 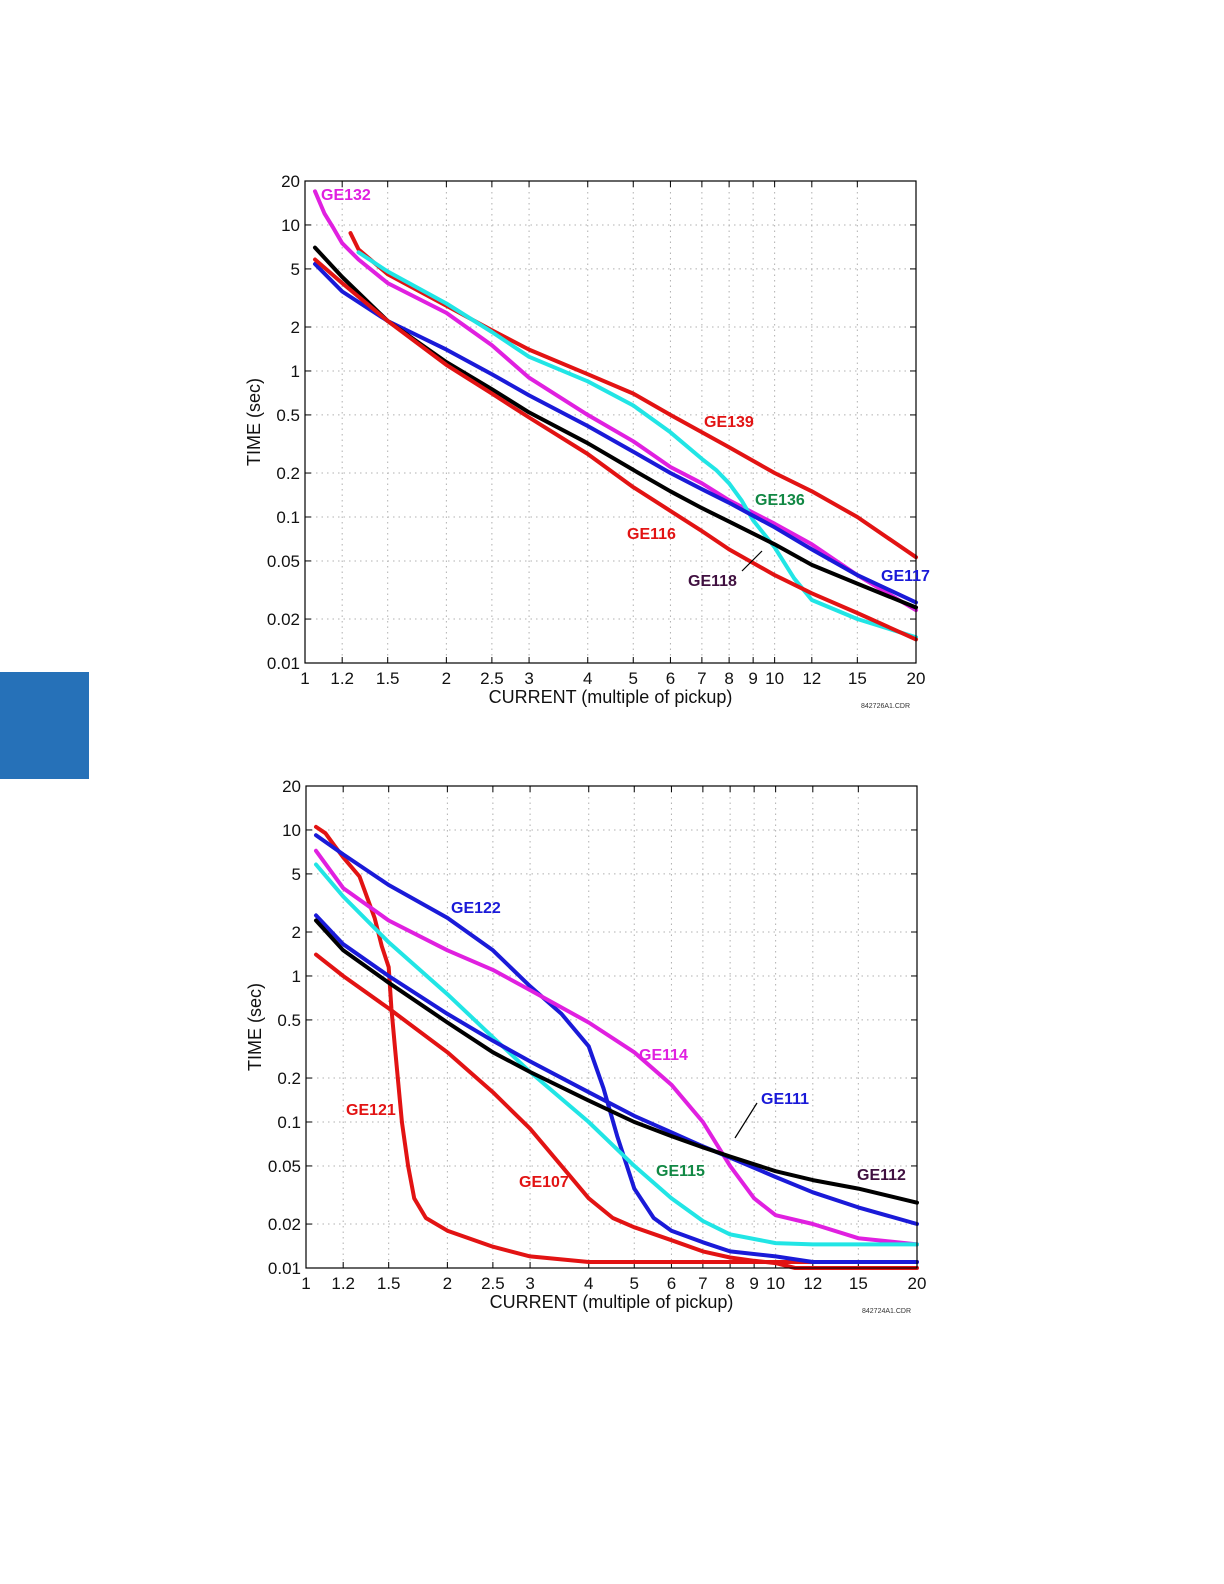 What do you see at coordinates (886, 1311) in the screenshot?
I see `drawing-code: 842724A1.CDR` at bounding box center [886, 1311].